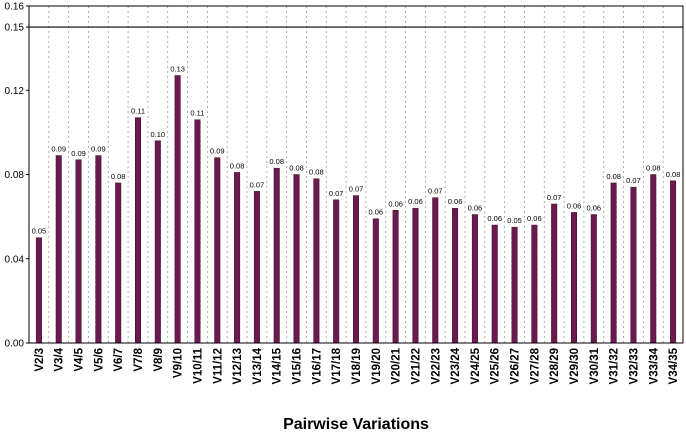 Image resolution: width=686 pixels, height=435 pixels. Describe the element at coordinates (177, 69) in the screenshot. I see `data-label: 0.13` at that location.